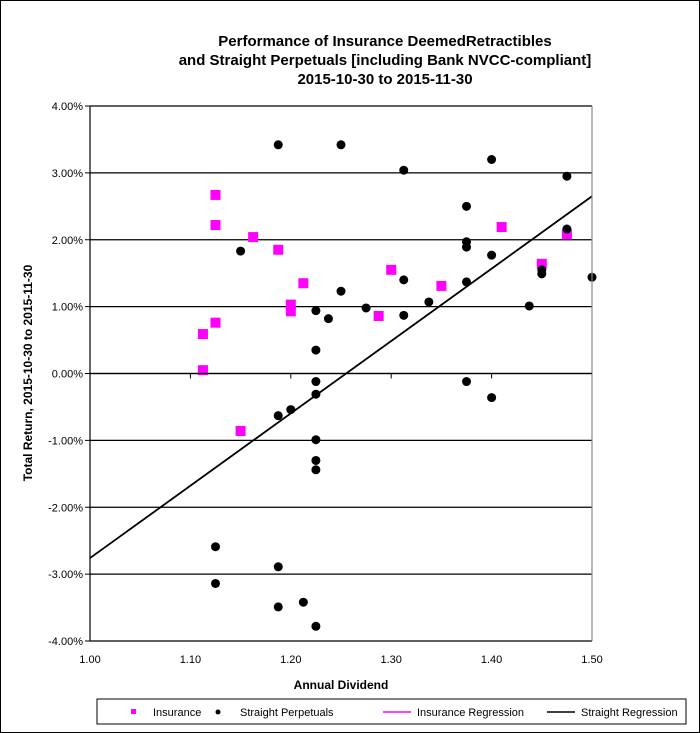 This screenshot has height=733, width=700. I want to click on y-tick-label: 0.00%, so click(67, 375).